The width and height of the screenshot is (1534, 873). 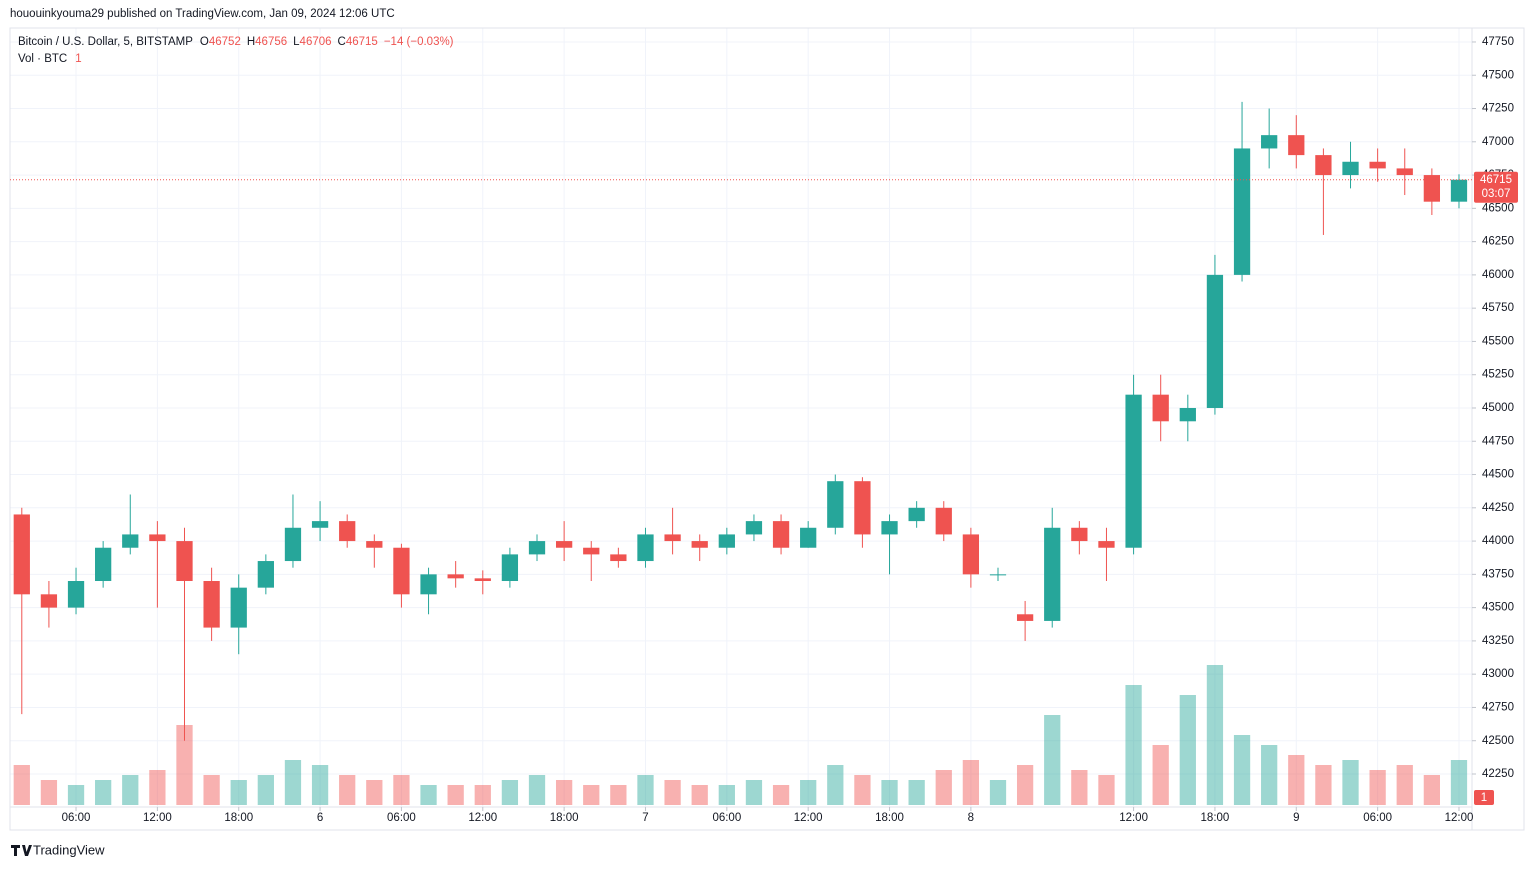 What do you see at coordinates (1498, 142) in the screenshot?
I see `y-tick-label: 47000` at bounding box center [1498, 142].